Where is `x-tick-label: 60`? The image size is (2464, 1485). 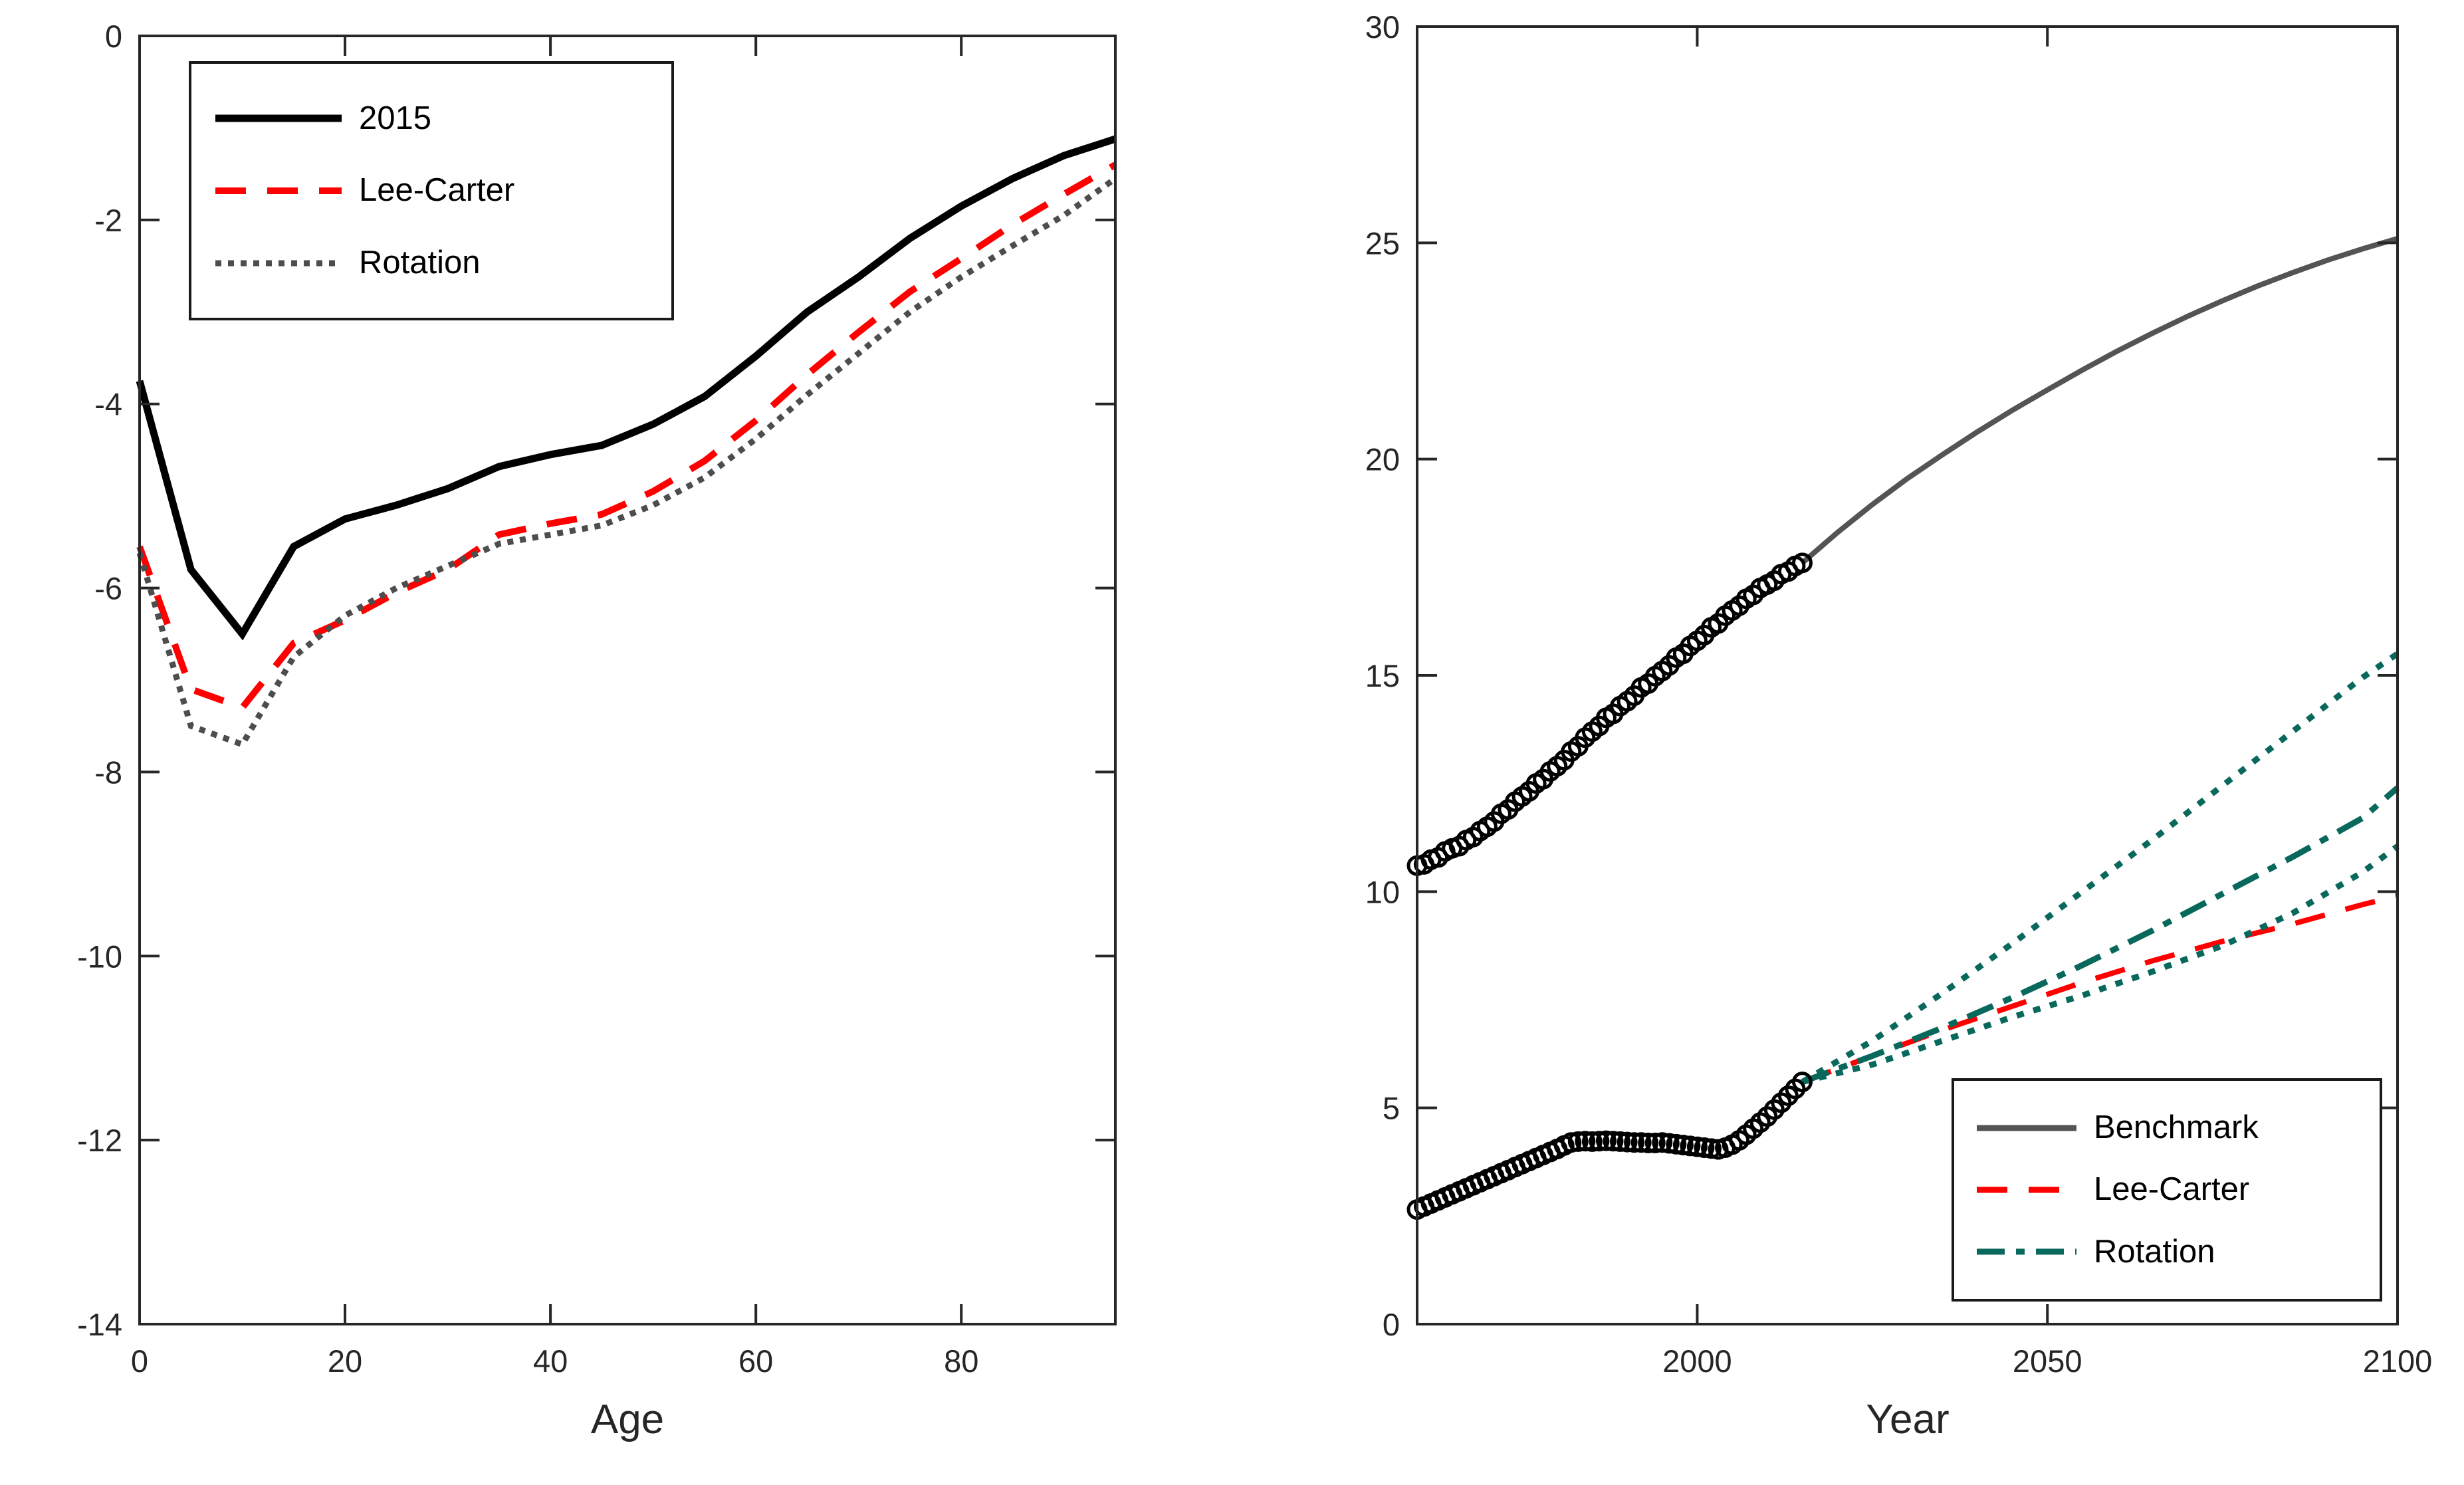 x-tick-label: 60 is located at coordinates (755, 1361).